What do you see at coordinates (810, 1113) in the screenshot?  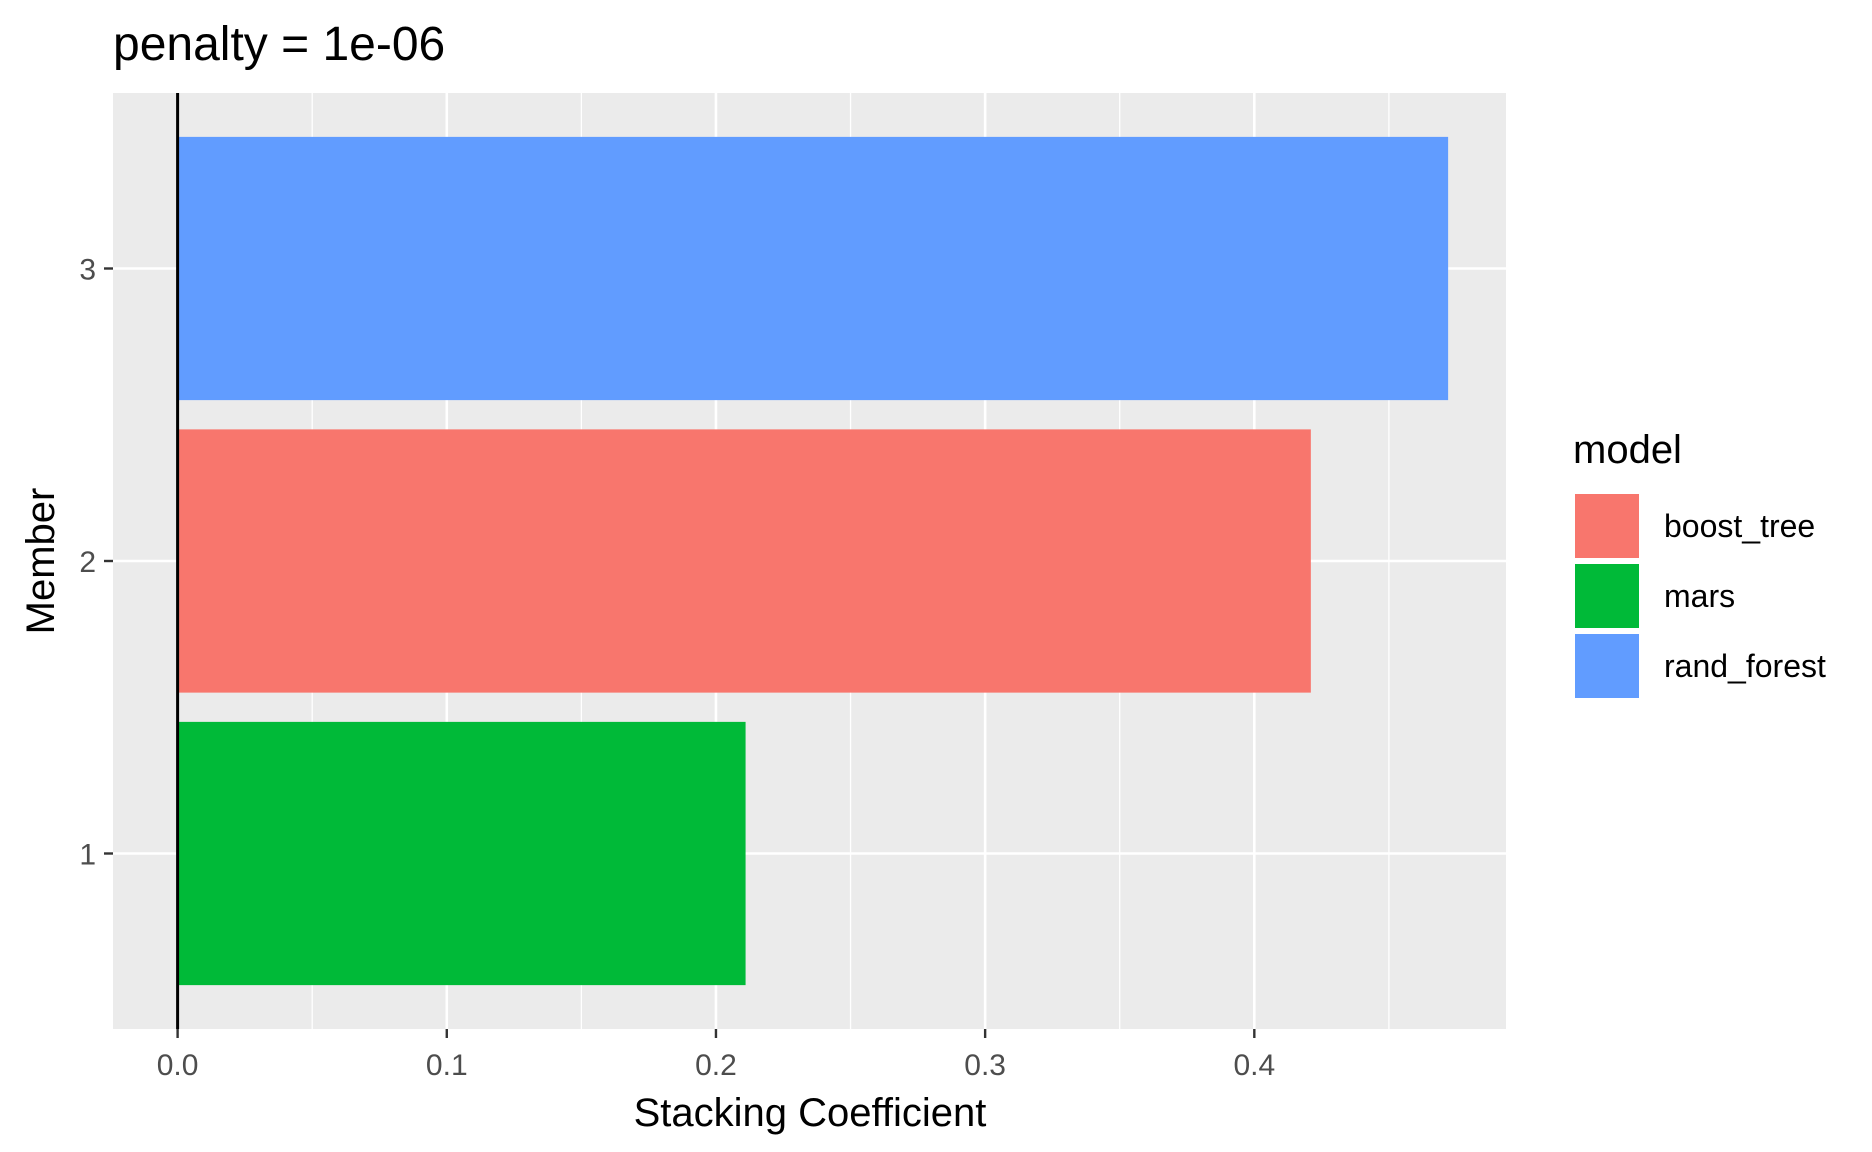 I see `x-axis-title: Stacking Coefficient` at bounding box center [810, 1113].